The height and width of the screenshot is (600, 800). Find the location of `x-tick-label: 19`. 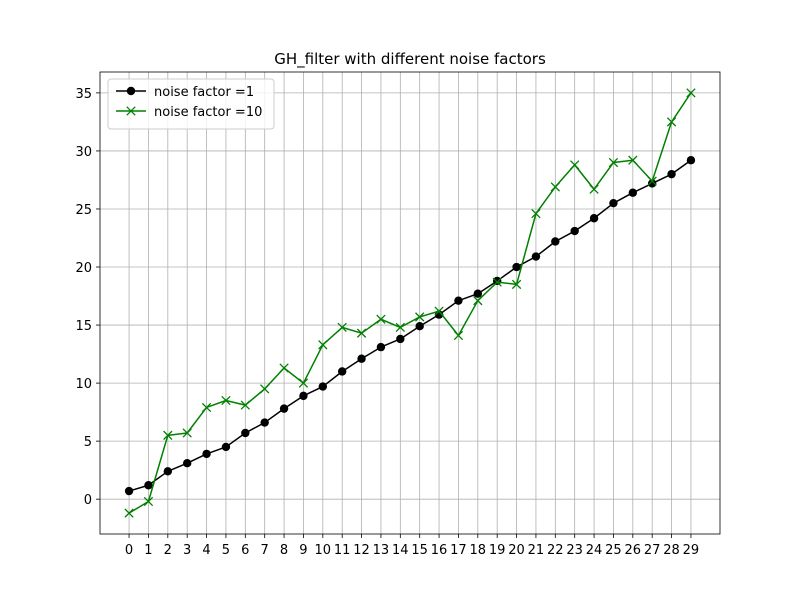

x-tick-label: 19 is located at coordinates (497, 550).